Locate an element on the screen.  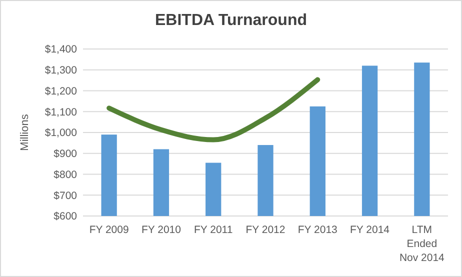
y-tick-label: $900 is located at coordinates (66, 154).